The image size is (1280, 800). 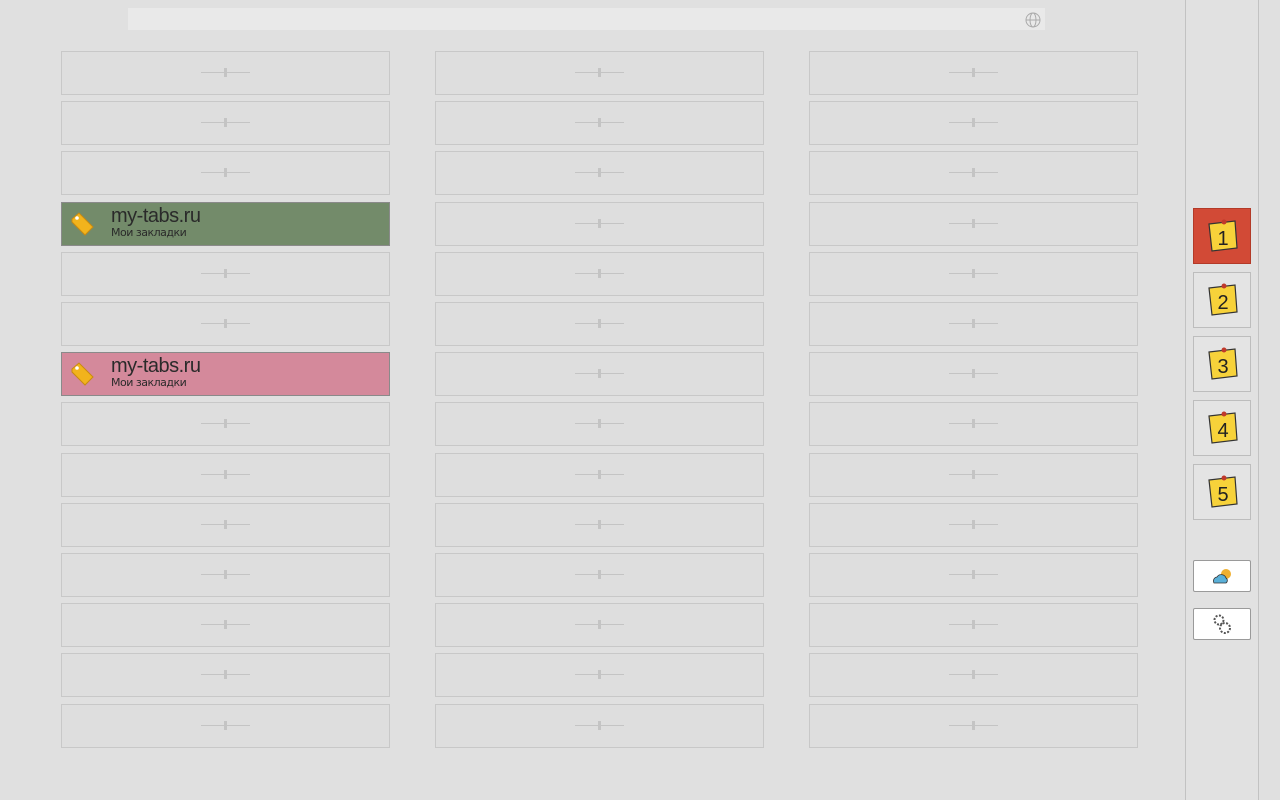 I want to click on page-number: 1, so click(x=1222, y=239).